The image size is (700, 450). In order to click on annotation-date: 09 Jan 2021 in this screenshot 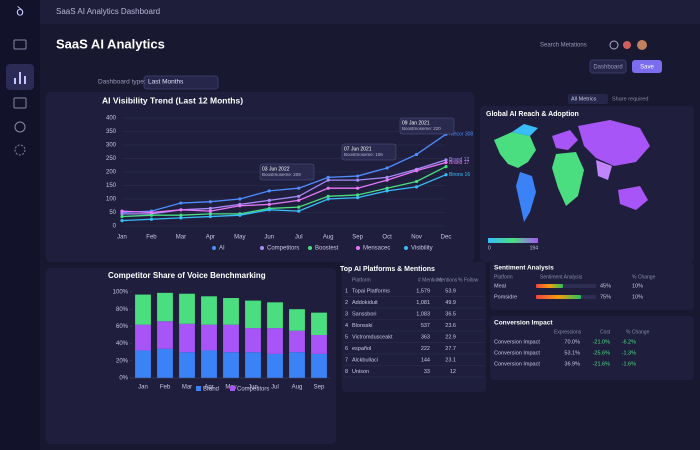, I will do `click(416, 123)`.